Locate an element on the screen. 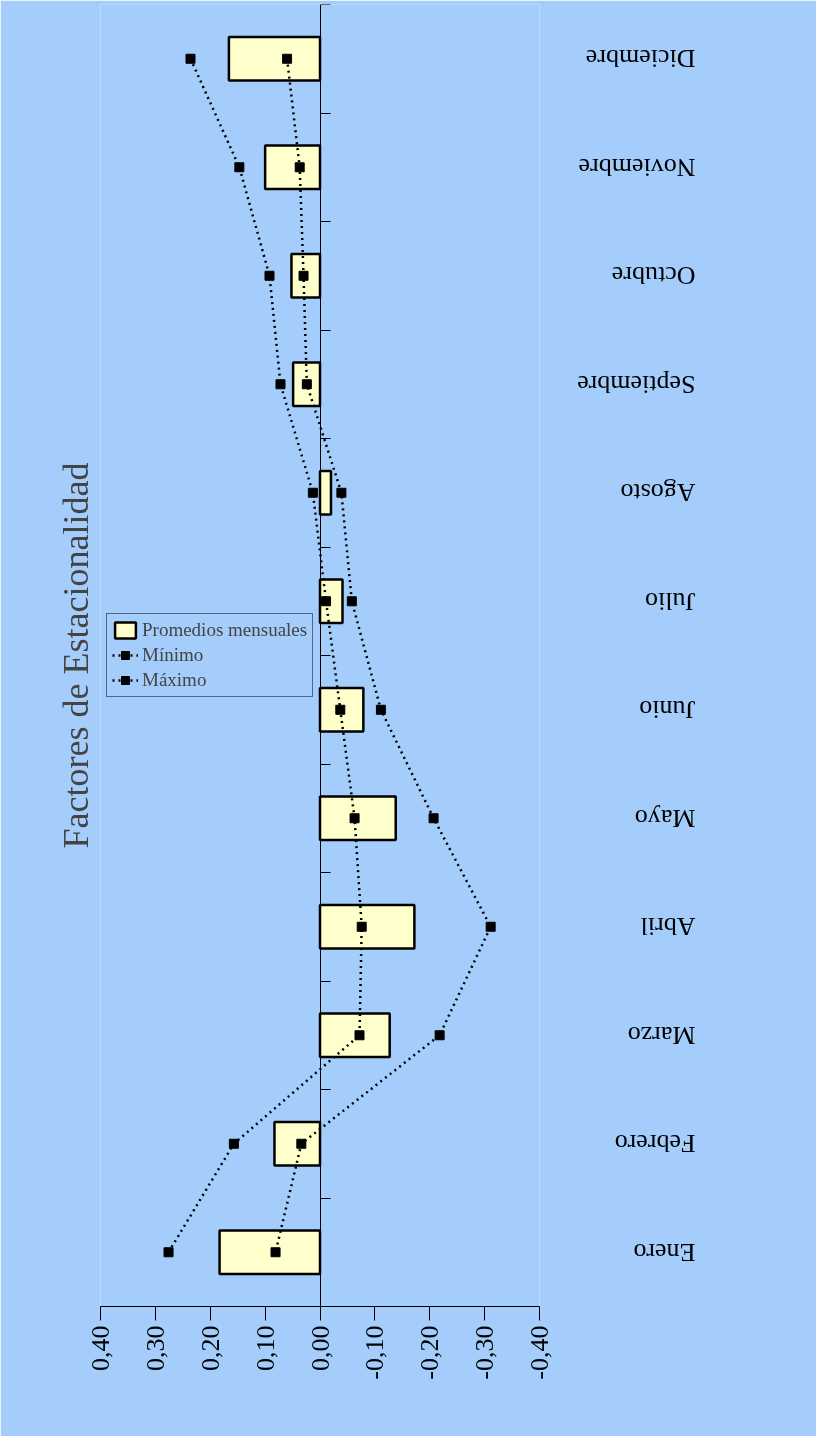 This screenshot has width=822, height=1445. legend-label: Promedios mensuales is located at coordinates (225, 630).